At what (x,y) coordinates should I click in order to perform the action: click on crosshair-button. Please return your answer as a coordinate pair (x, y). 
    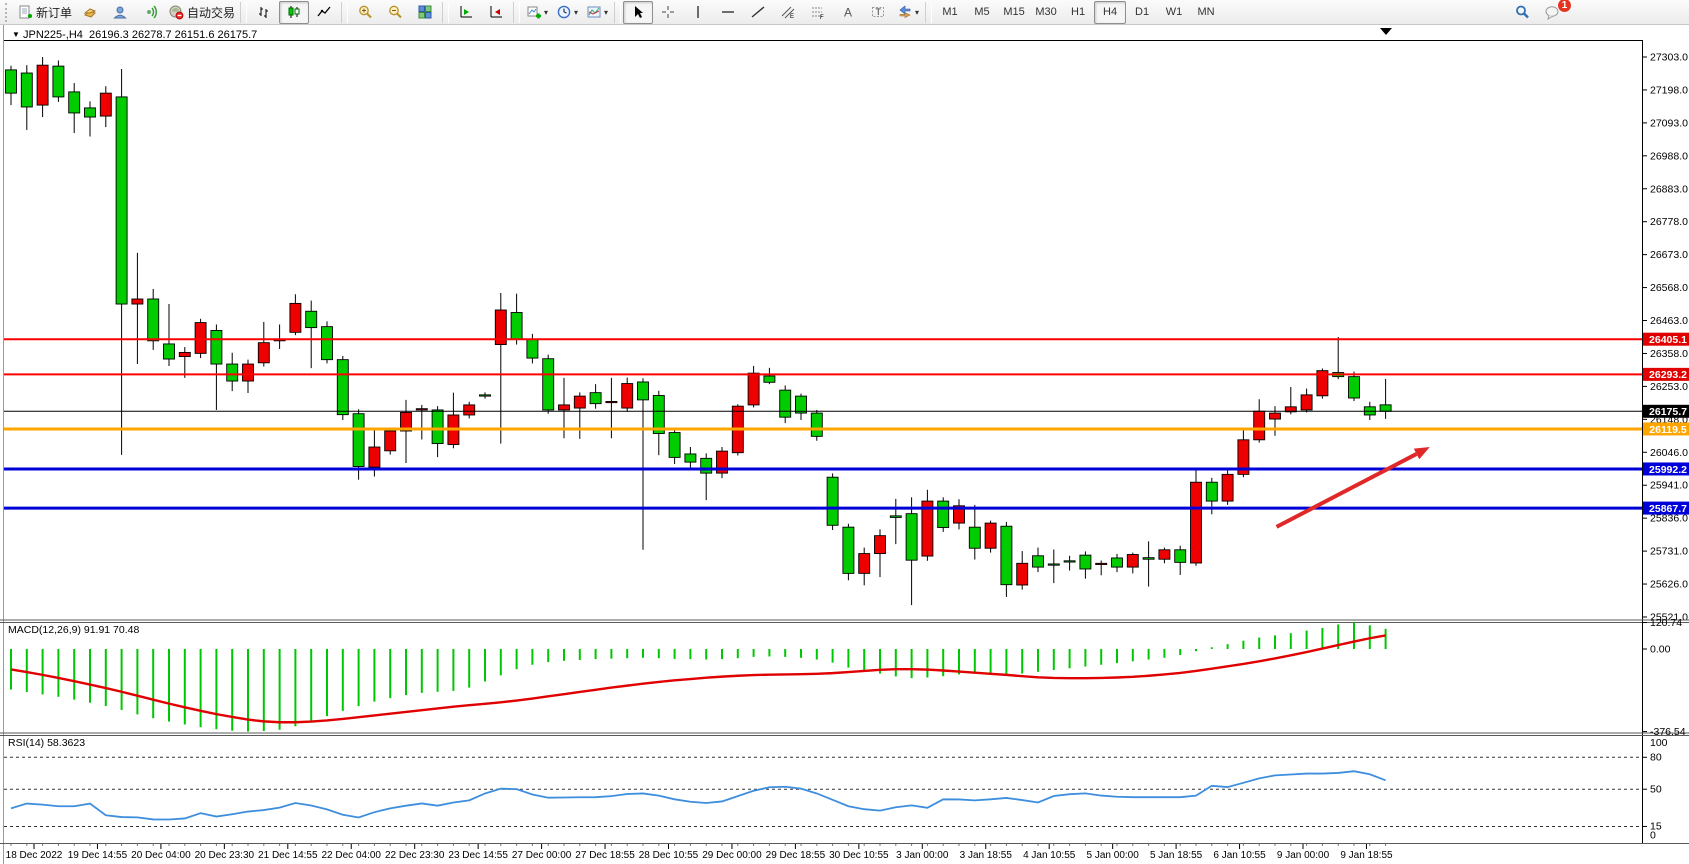
    Looking at the image, I should click on (668, 12).